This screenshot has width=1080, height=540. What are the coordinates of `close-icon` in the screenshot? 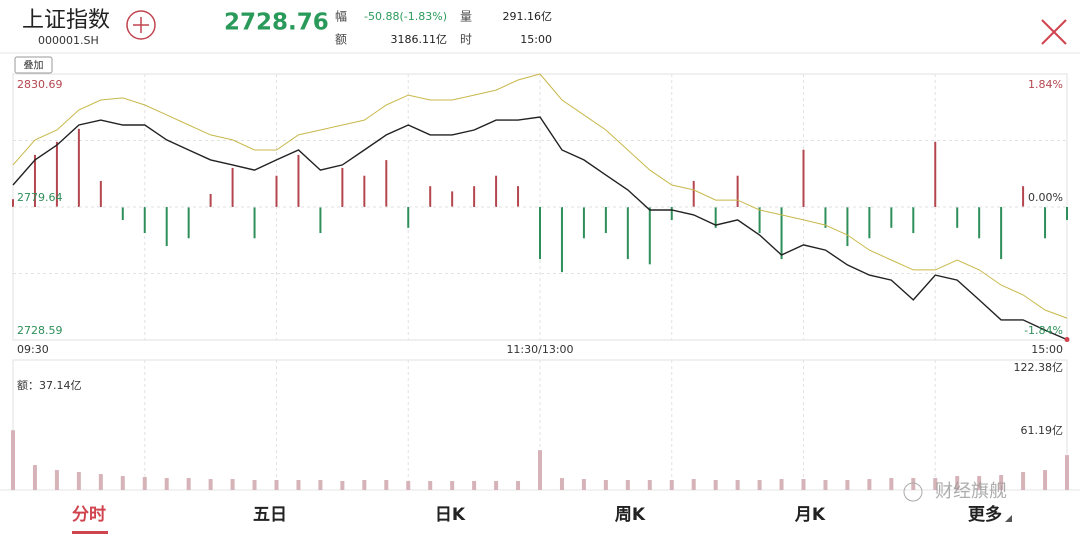 It's located at (1054, 32).